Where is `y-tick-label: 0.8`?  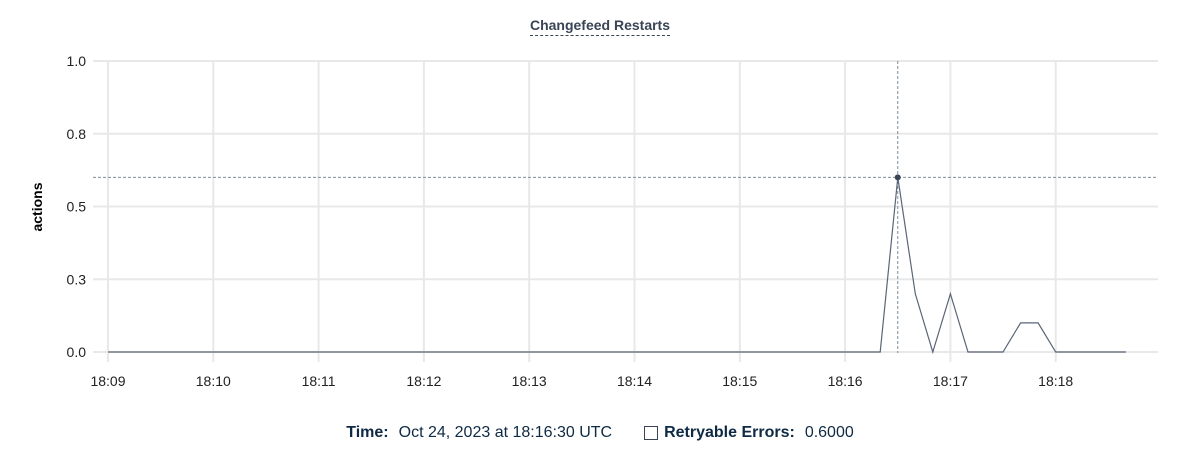 y-tick-label: 0.8 is located at coordinates (77, 134).